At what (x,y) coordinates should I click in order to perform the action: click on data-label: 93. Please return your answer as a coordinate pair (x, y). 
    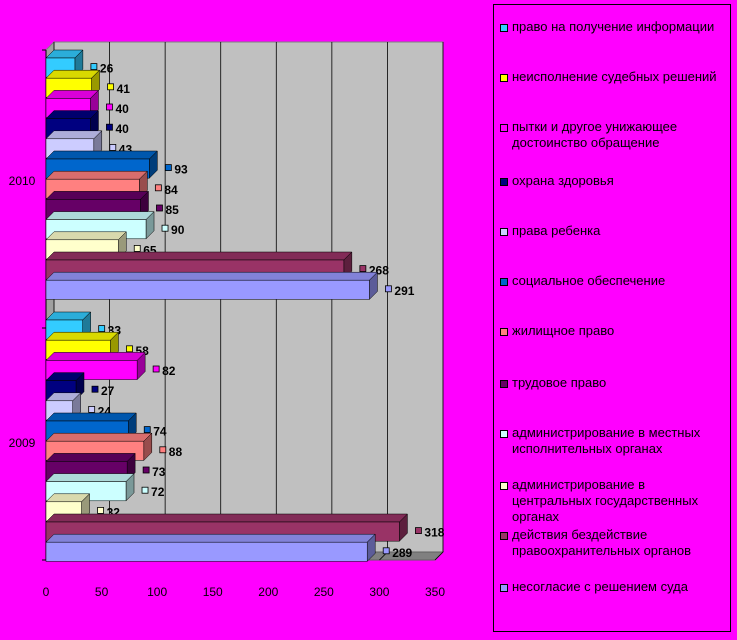
    Looking at the image, I should click on (181, 170).